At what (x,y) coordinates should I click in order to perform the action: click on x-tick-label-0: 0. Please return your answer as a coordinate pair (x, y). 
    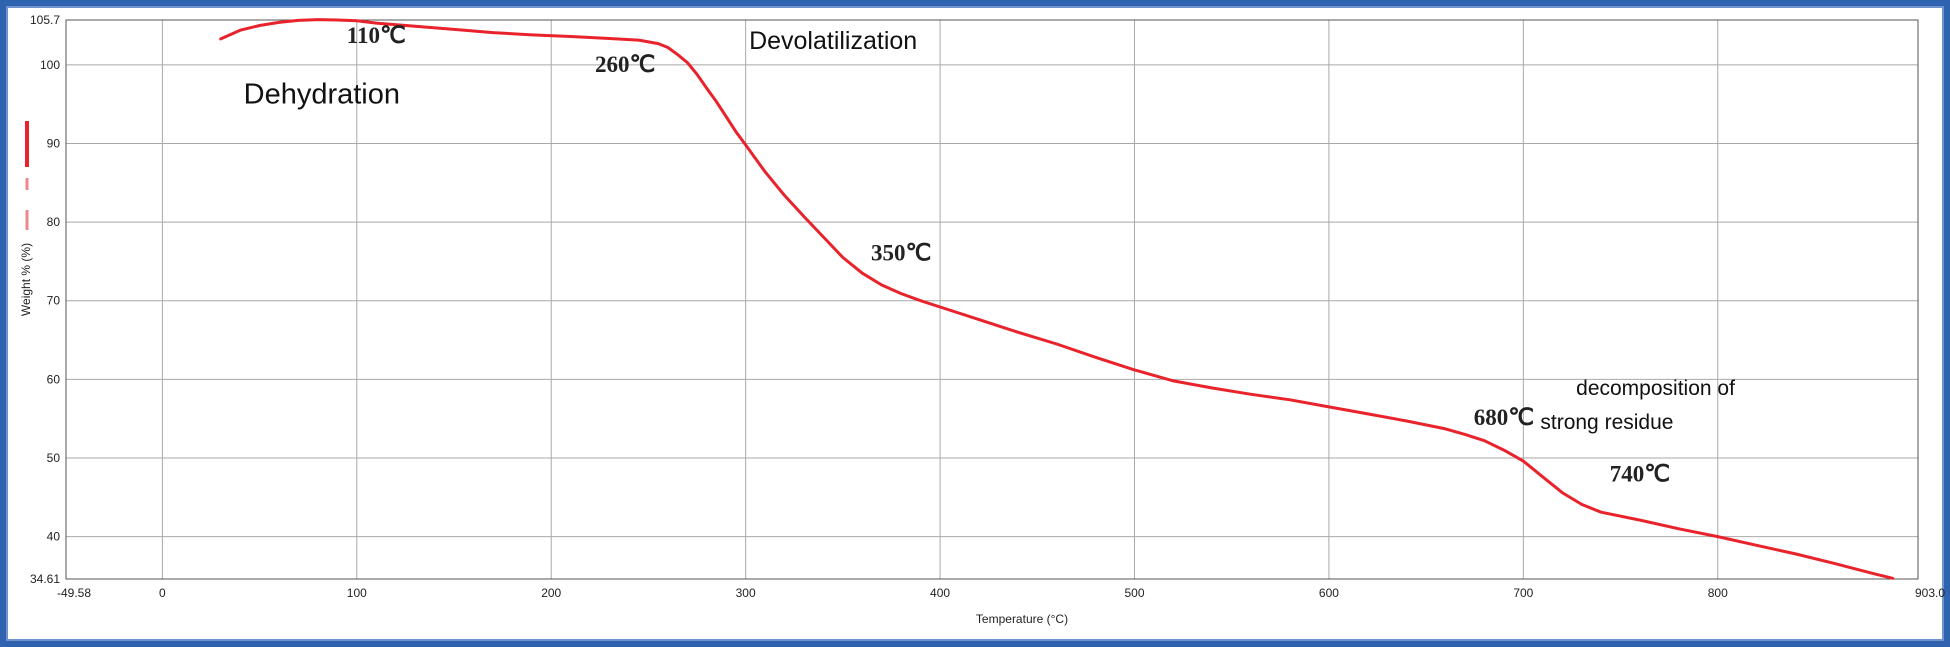
    Looking at the image, I should click on (162, 593).